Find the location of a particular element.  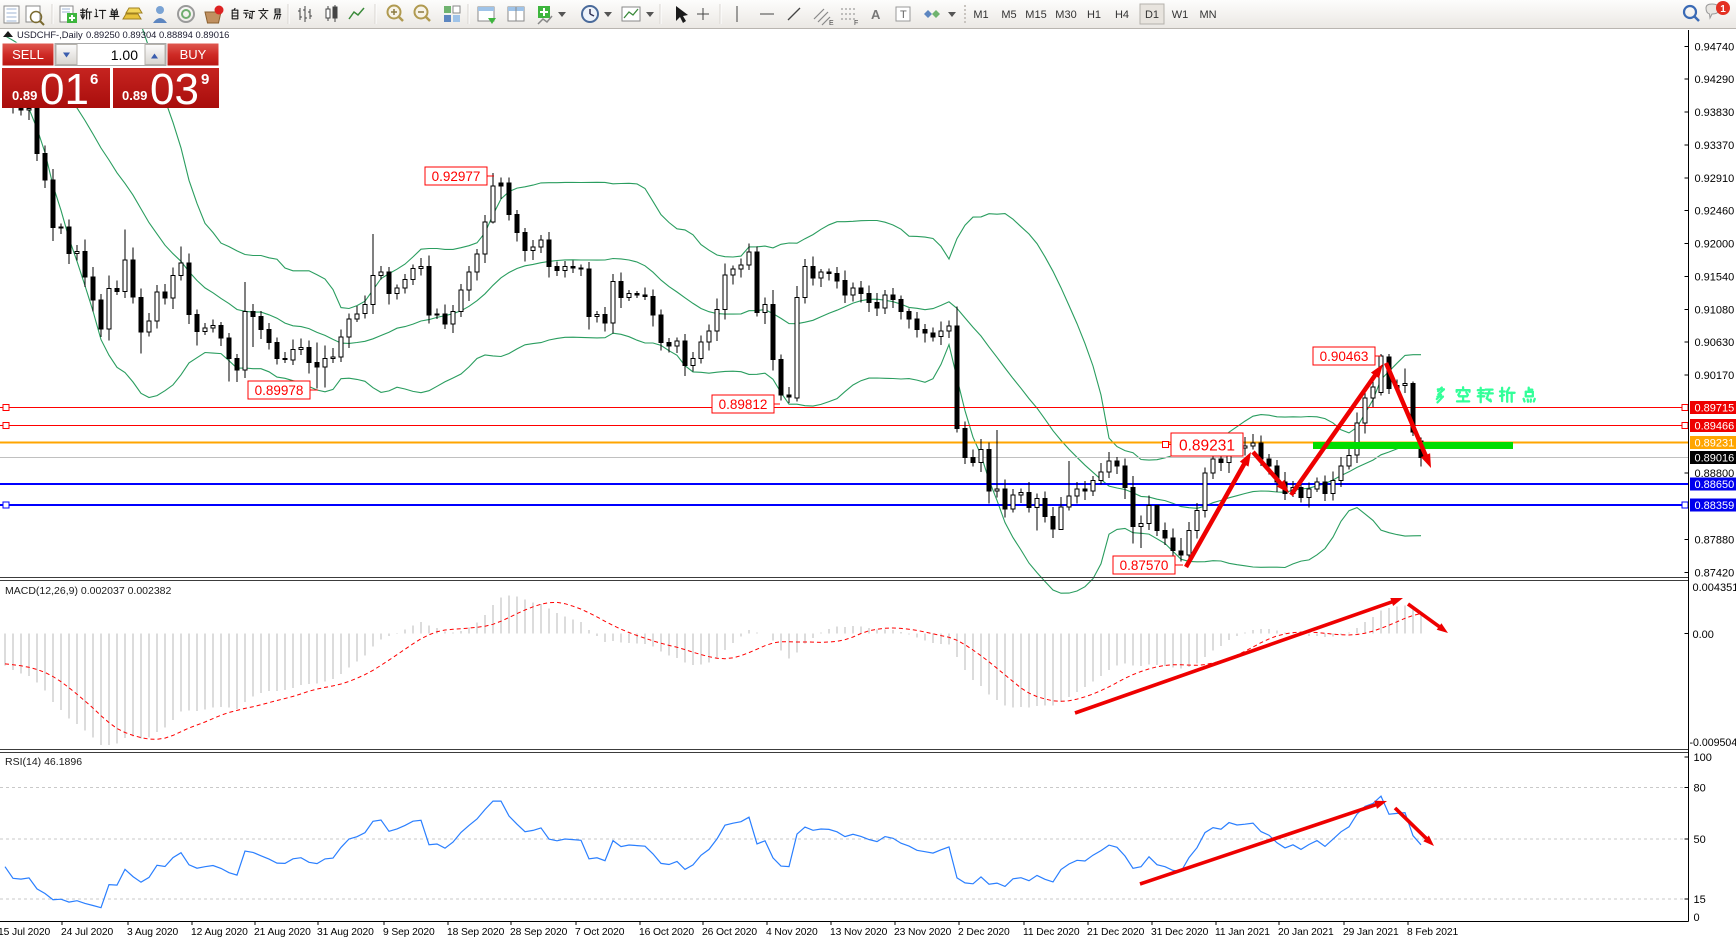

svg-text: 0.89466 is located at coordinates (1715, 426).